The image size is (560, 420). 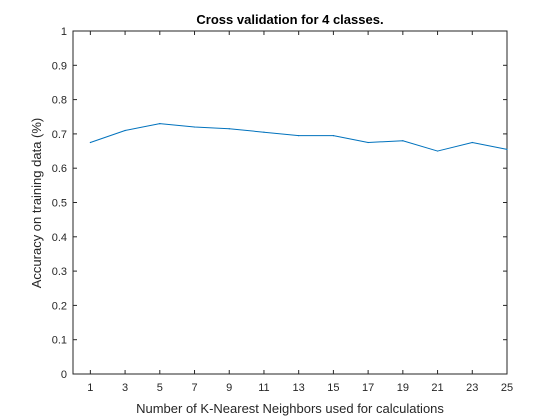 I want to click on x-tick-label: 23, so click(x=472, y=388).